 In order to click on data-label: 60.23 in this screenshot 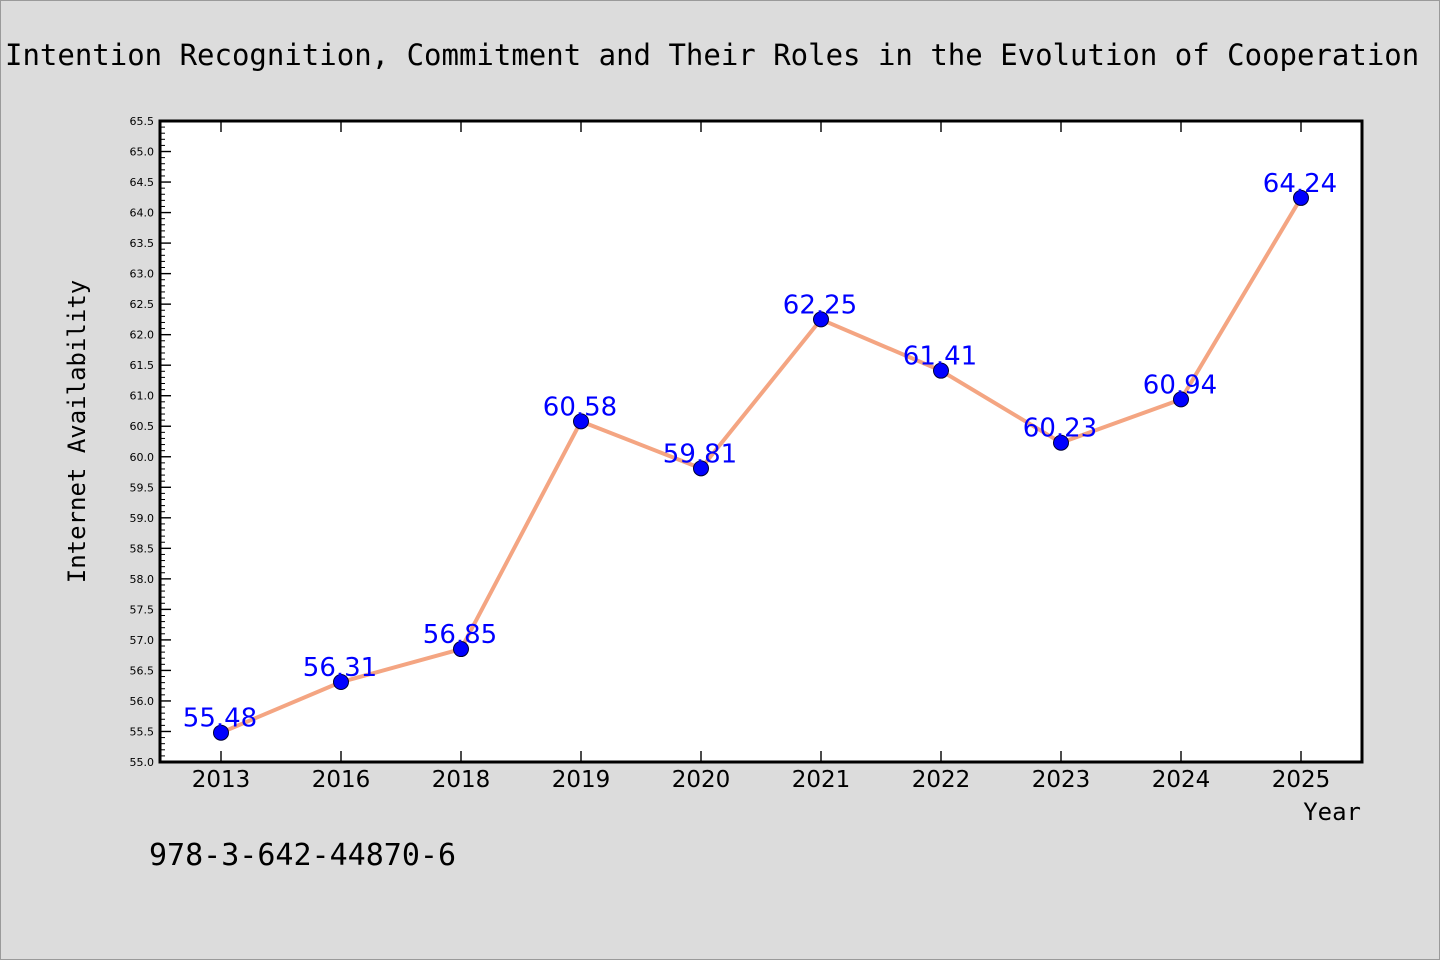, I will do `click(1060, 429)`.